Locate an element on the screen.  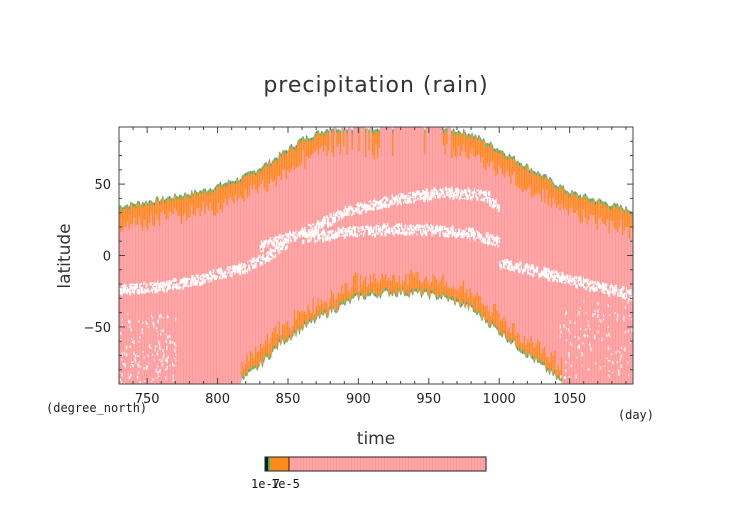
y-tick-label: 0 is located at coordinates (107, 257).